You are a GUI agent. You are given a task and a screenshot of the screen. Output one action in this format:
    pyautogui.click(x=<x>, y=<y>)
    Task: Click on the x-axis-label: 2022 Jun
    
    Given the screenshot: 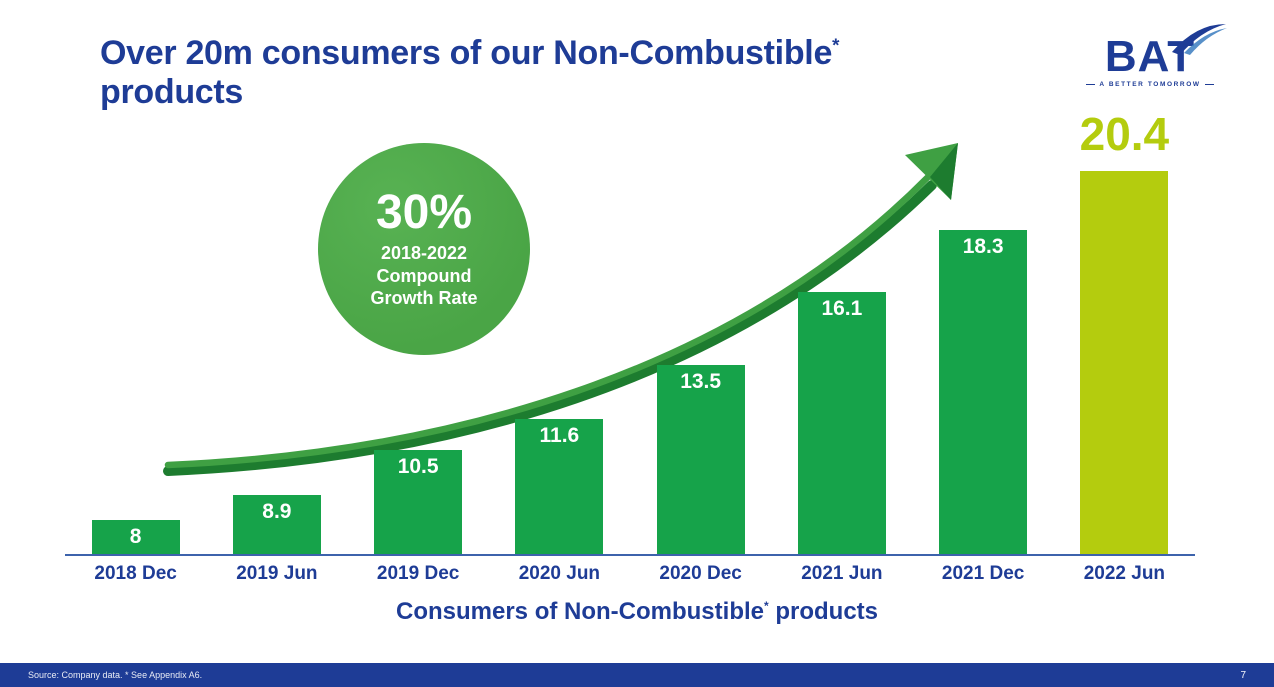 What is the action you would take?
    pyautogui.click(x=1124, y=573)
    